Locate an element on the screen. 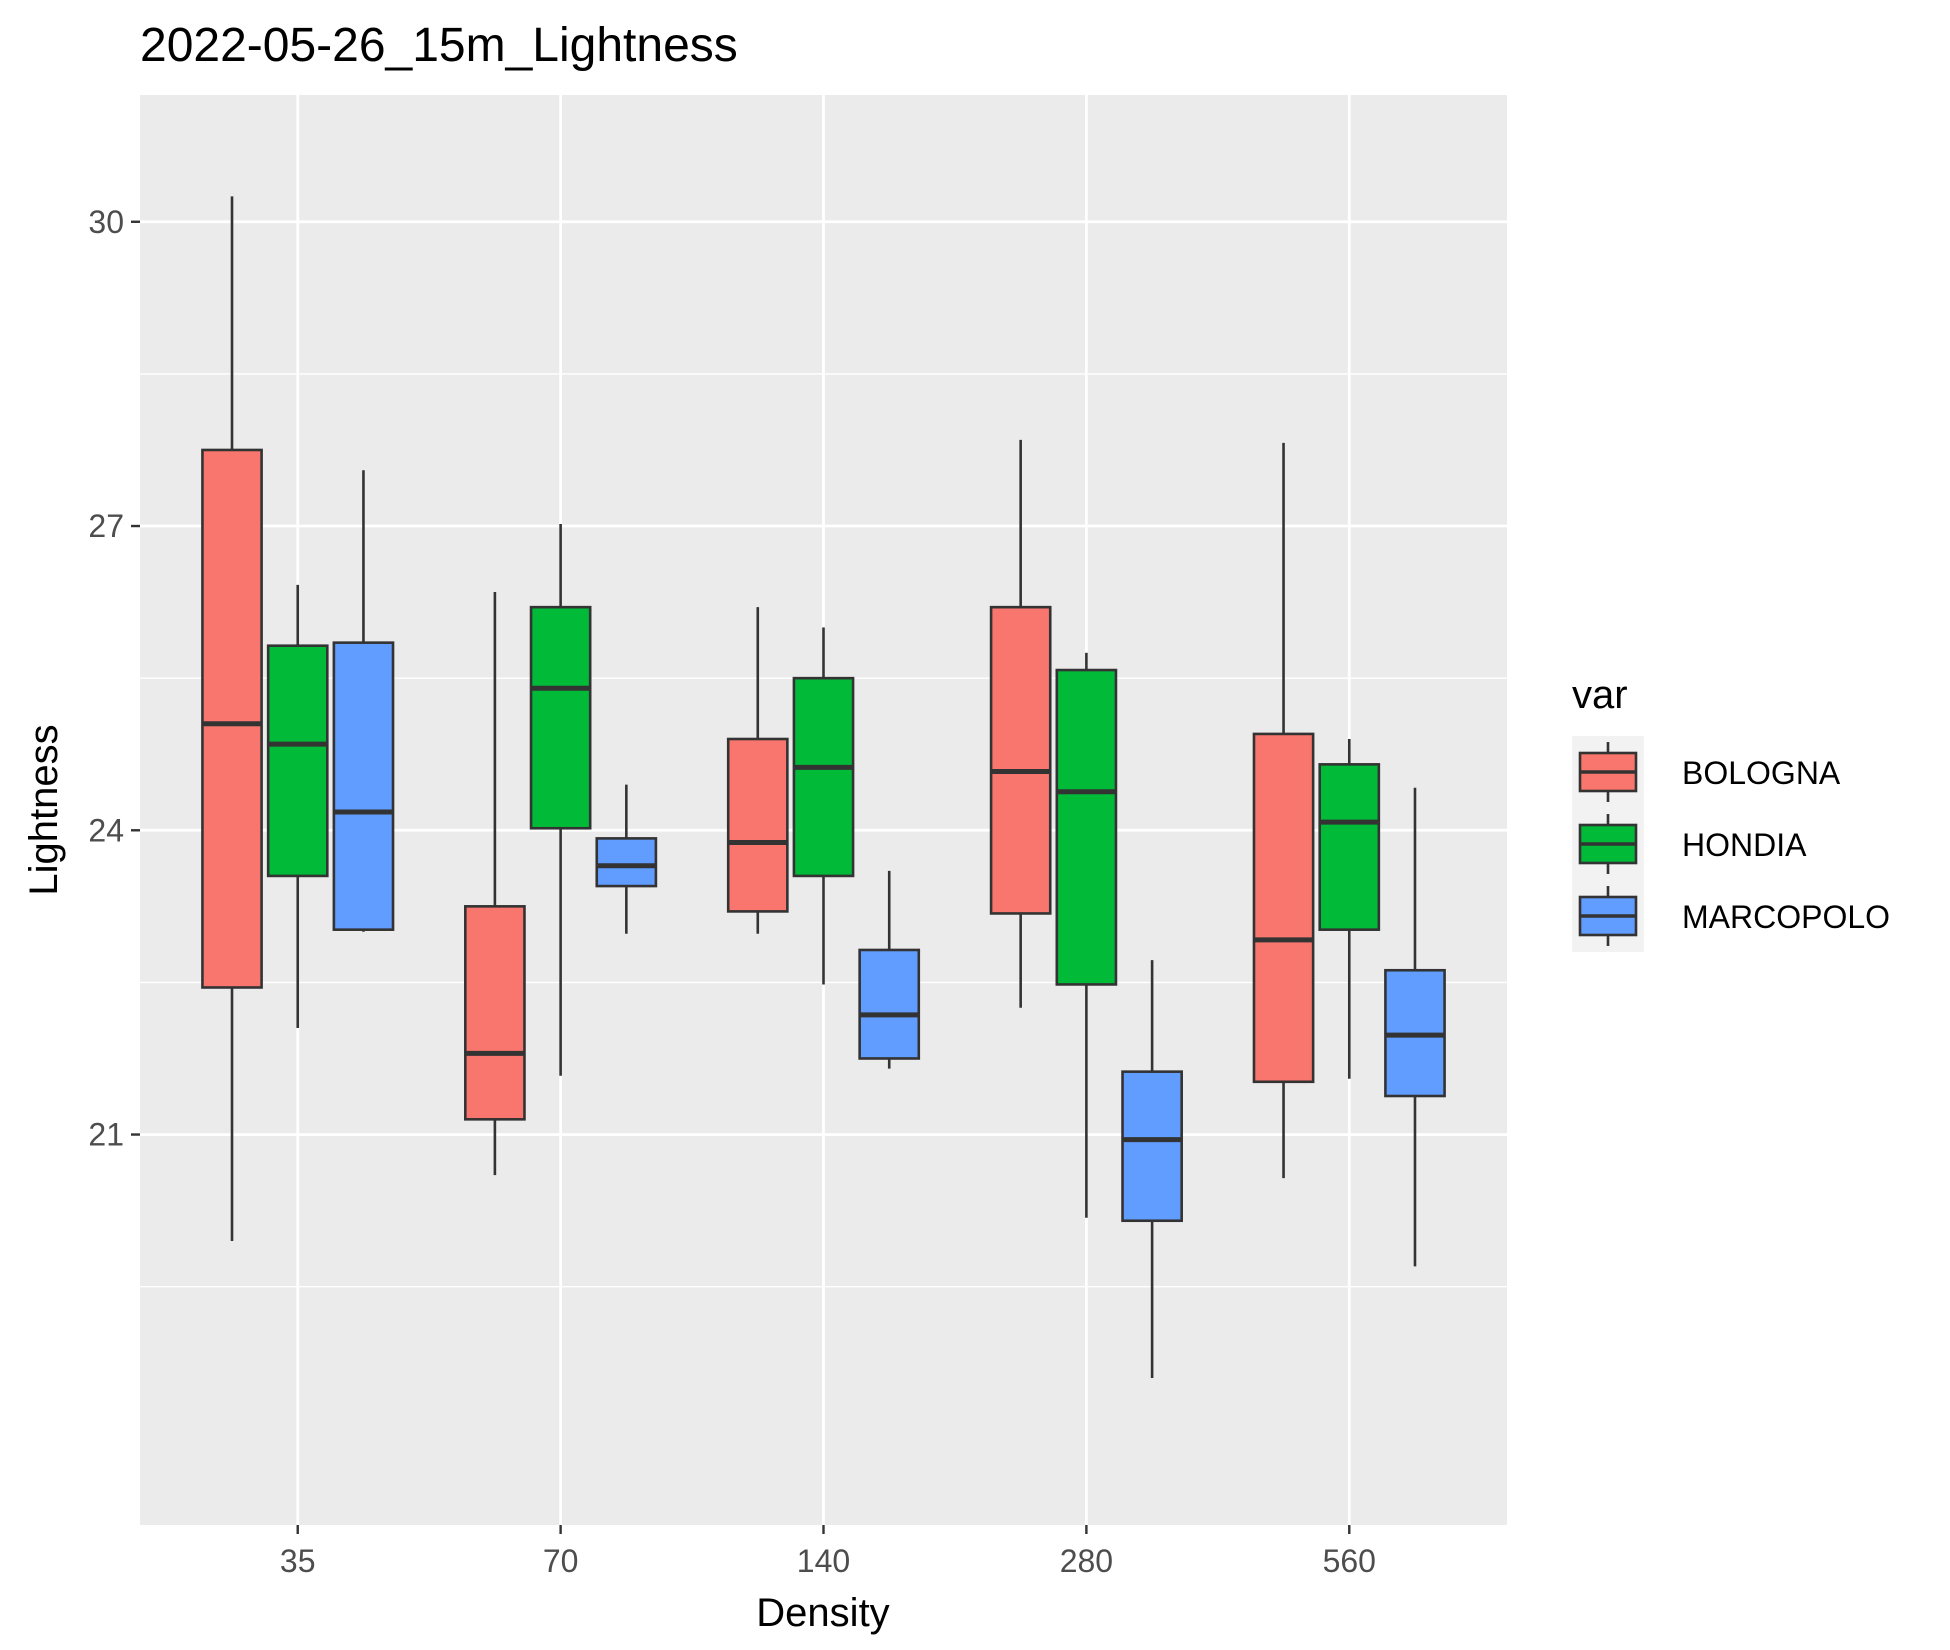 The image size is (1950, 1650). legend: var BOLOGNA HONDIA MARCOPOLO is located at coordinates (1731, 812).